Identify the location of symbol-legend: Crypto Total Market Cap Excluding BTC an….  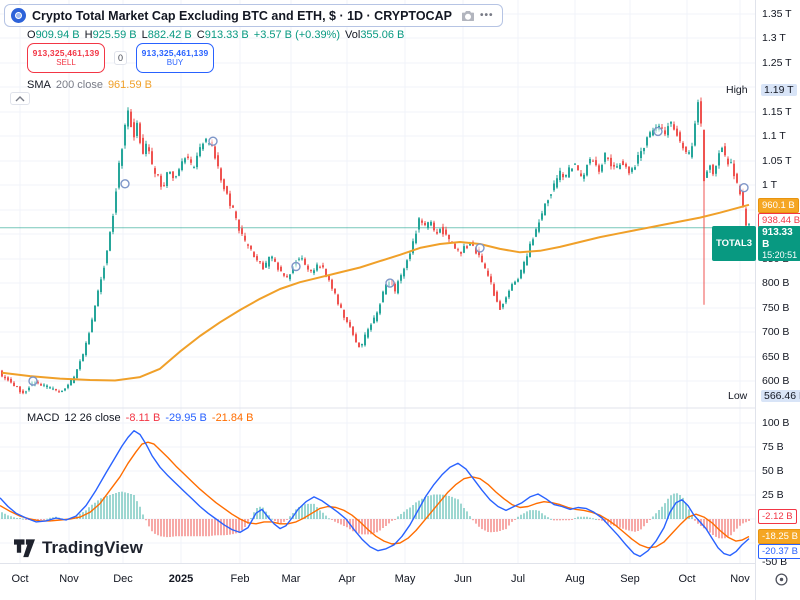
(254, 15).